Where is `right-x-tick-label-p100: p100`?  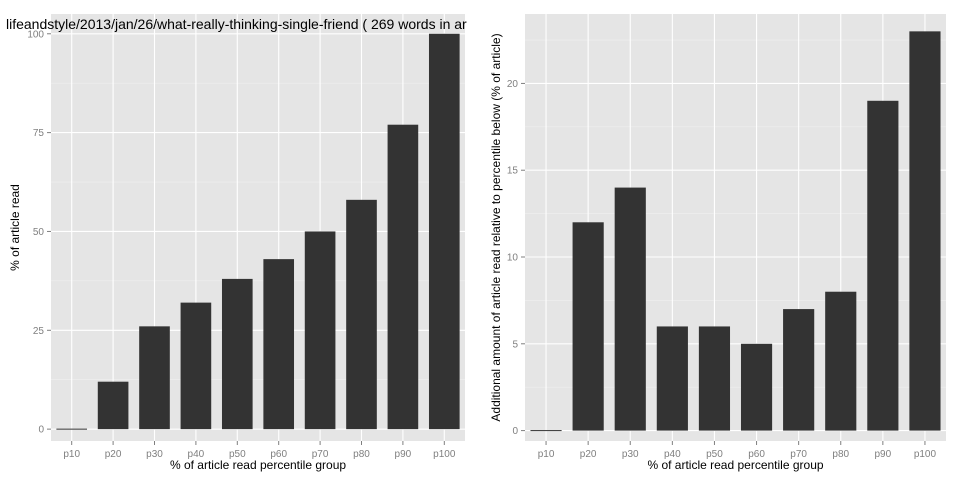 right-x-tick-label-p100: p100 is located at coordinates (925, 454).